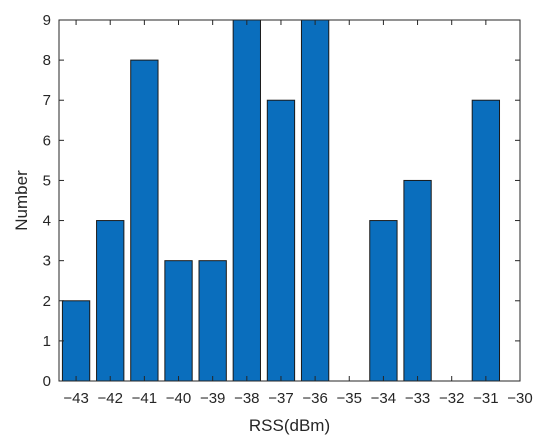  What do you see at coordinates (212, 321) in the screenshot?
I see `bar-neg39` at bounding box center [212, 321].